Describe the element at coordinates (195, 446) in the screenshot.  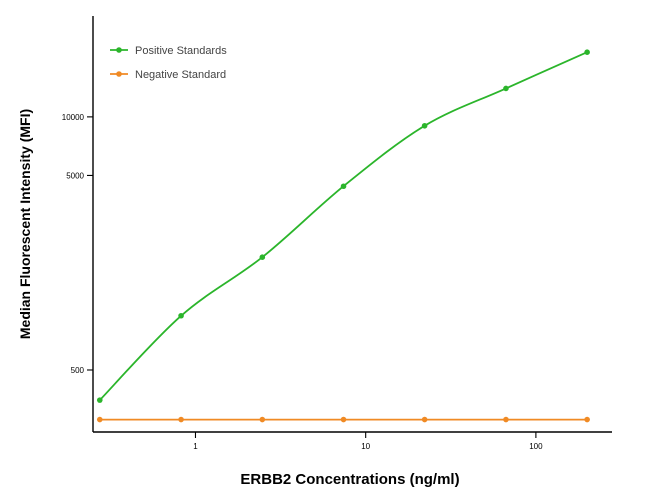
I see `x-tick-label: 1` at that location.